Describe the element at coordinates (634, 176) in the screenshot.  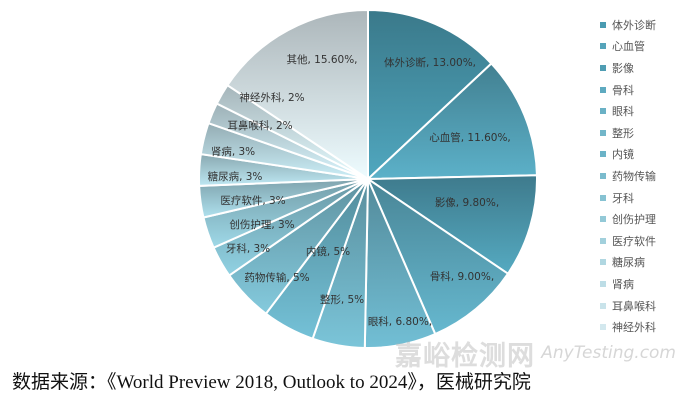
I see `legend-label: 药物传输` at that location.